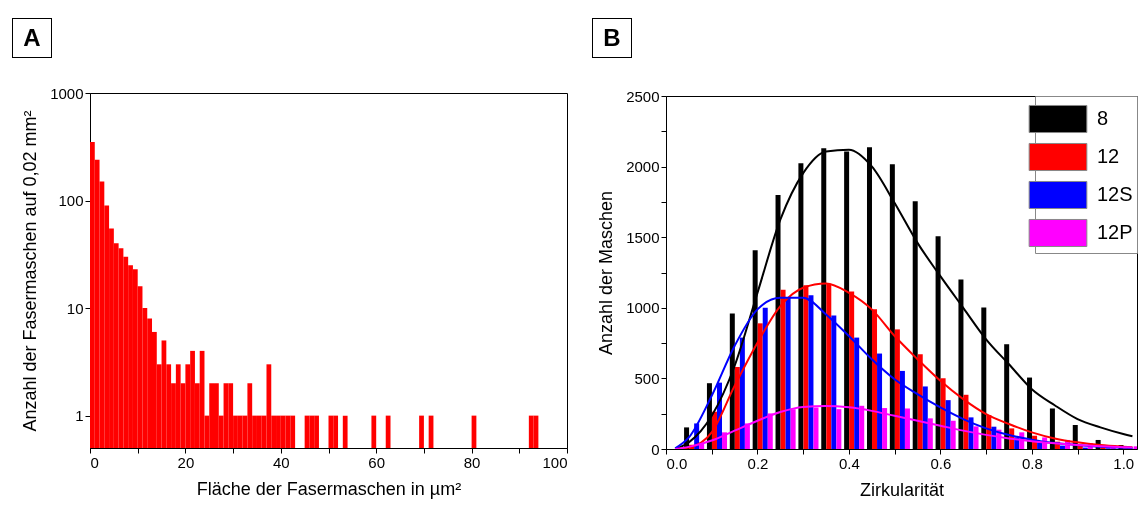  Describe the element at coordinates (472, 462) in the screenshot. I see `x-tick-label: 80` at that location.